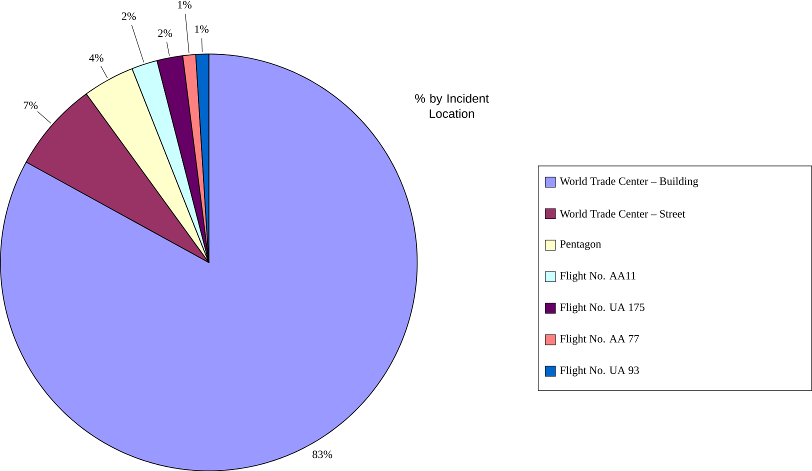 The width and height of the screenshot is (812, 471). Describe the element at coordinates (599, 371) in the screenshot. I see `legend-label: Flight No. UA 93` at that location.